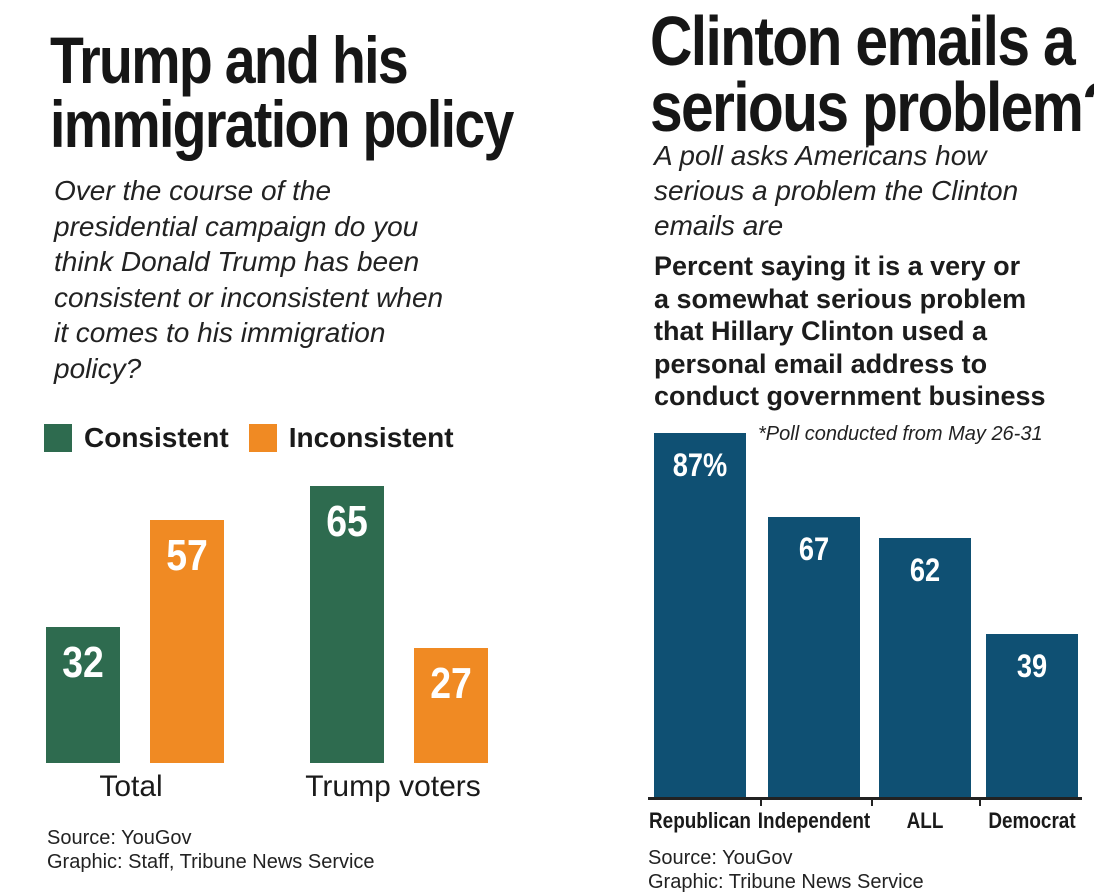 The height and width of the screenshot is (896, 1094). What do you see at coordinates (236, 226) in the screenshot?
I see `left-subtitle-line-2: presidential campaign do you` at bounding box center [236, 226].